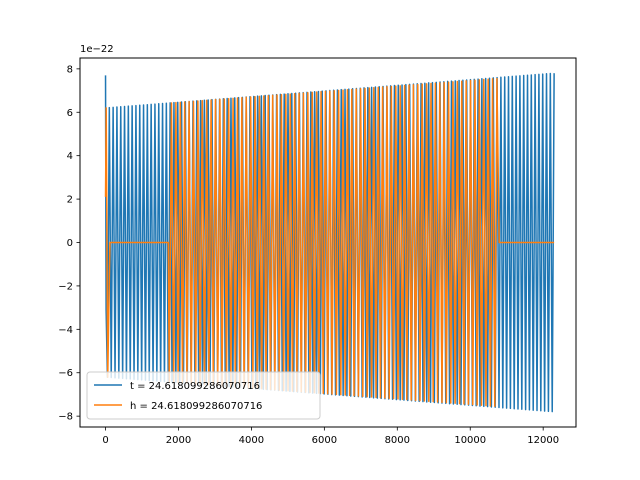  I want to click on x-tick-label: 10000, so click(470, 440).